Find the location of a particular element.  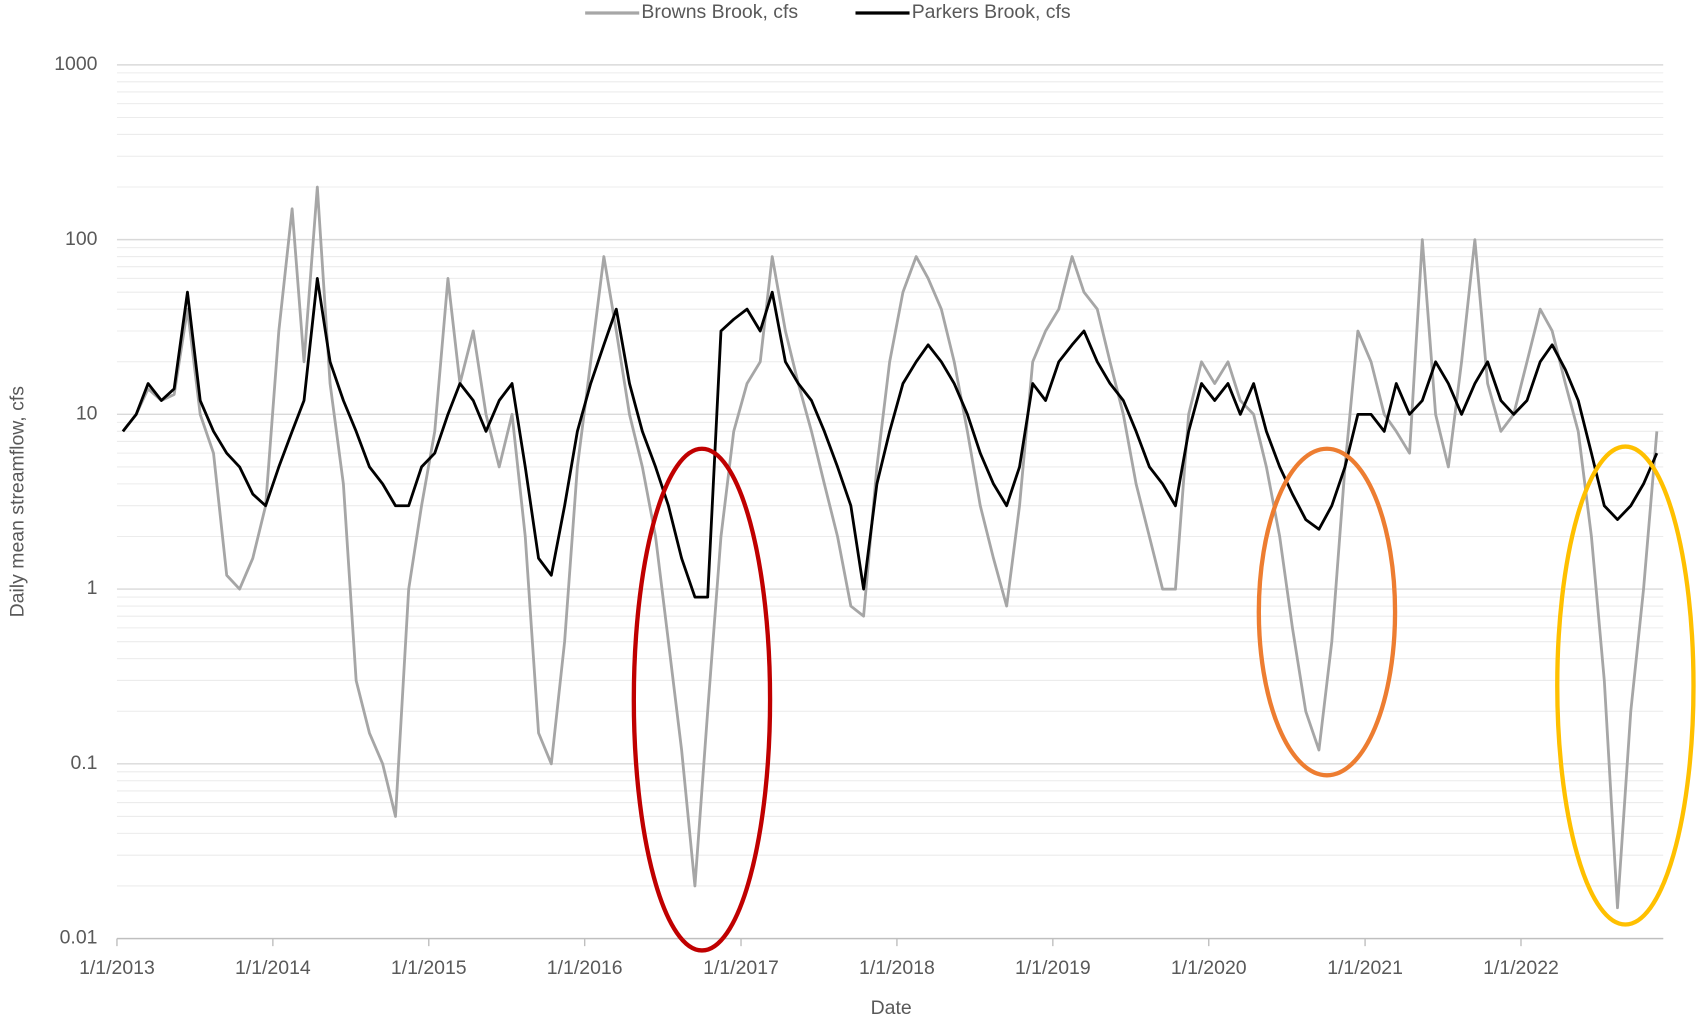

y-tick-label: 10 is located at coordinates (87, 413).